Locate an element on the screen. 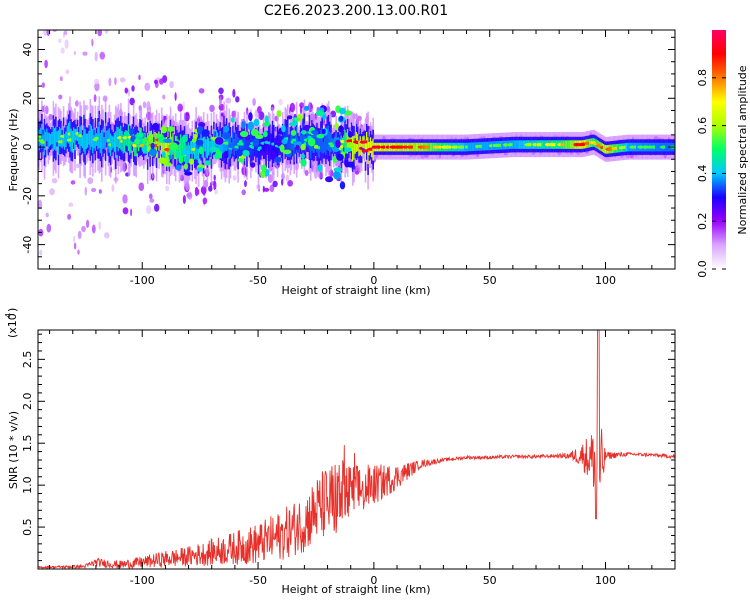 Image resolution: width=750 pixels, height=600 pixels. snr-y-tick-labels: 0.5 1.0 1.5 2.0 2.5 is located at coordinates (27, 443).